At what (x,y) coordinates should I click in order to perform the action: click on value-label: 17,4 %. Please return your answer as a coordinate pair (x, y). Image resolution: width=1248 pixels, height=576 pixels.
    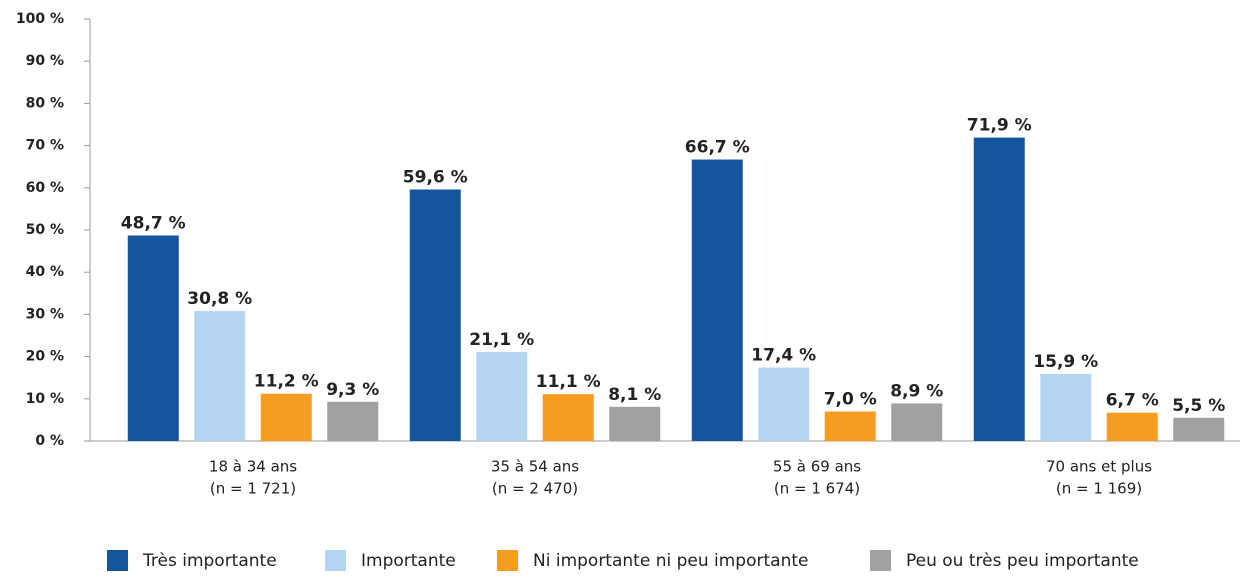
    Looking at the image, I should click on (783, 356).